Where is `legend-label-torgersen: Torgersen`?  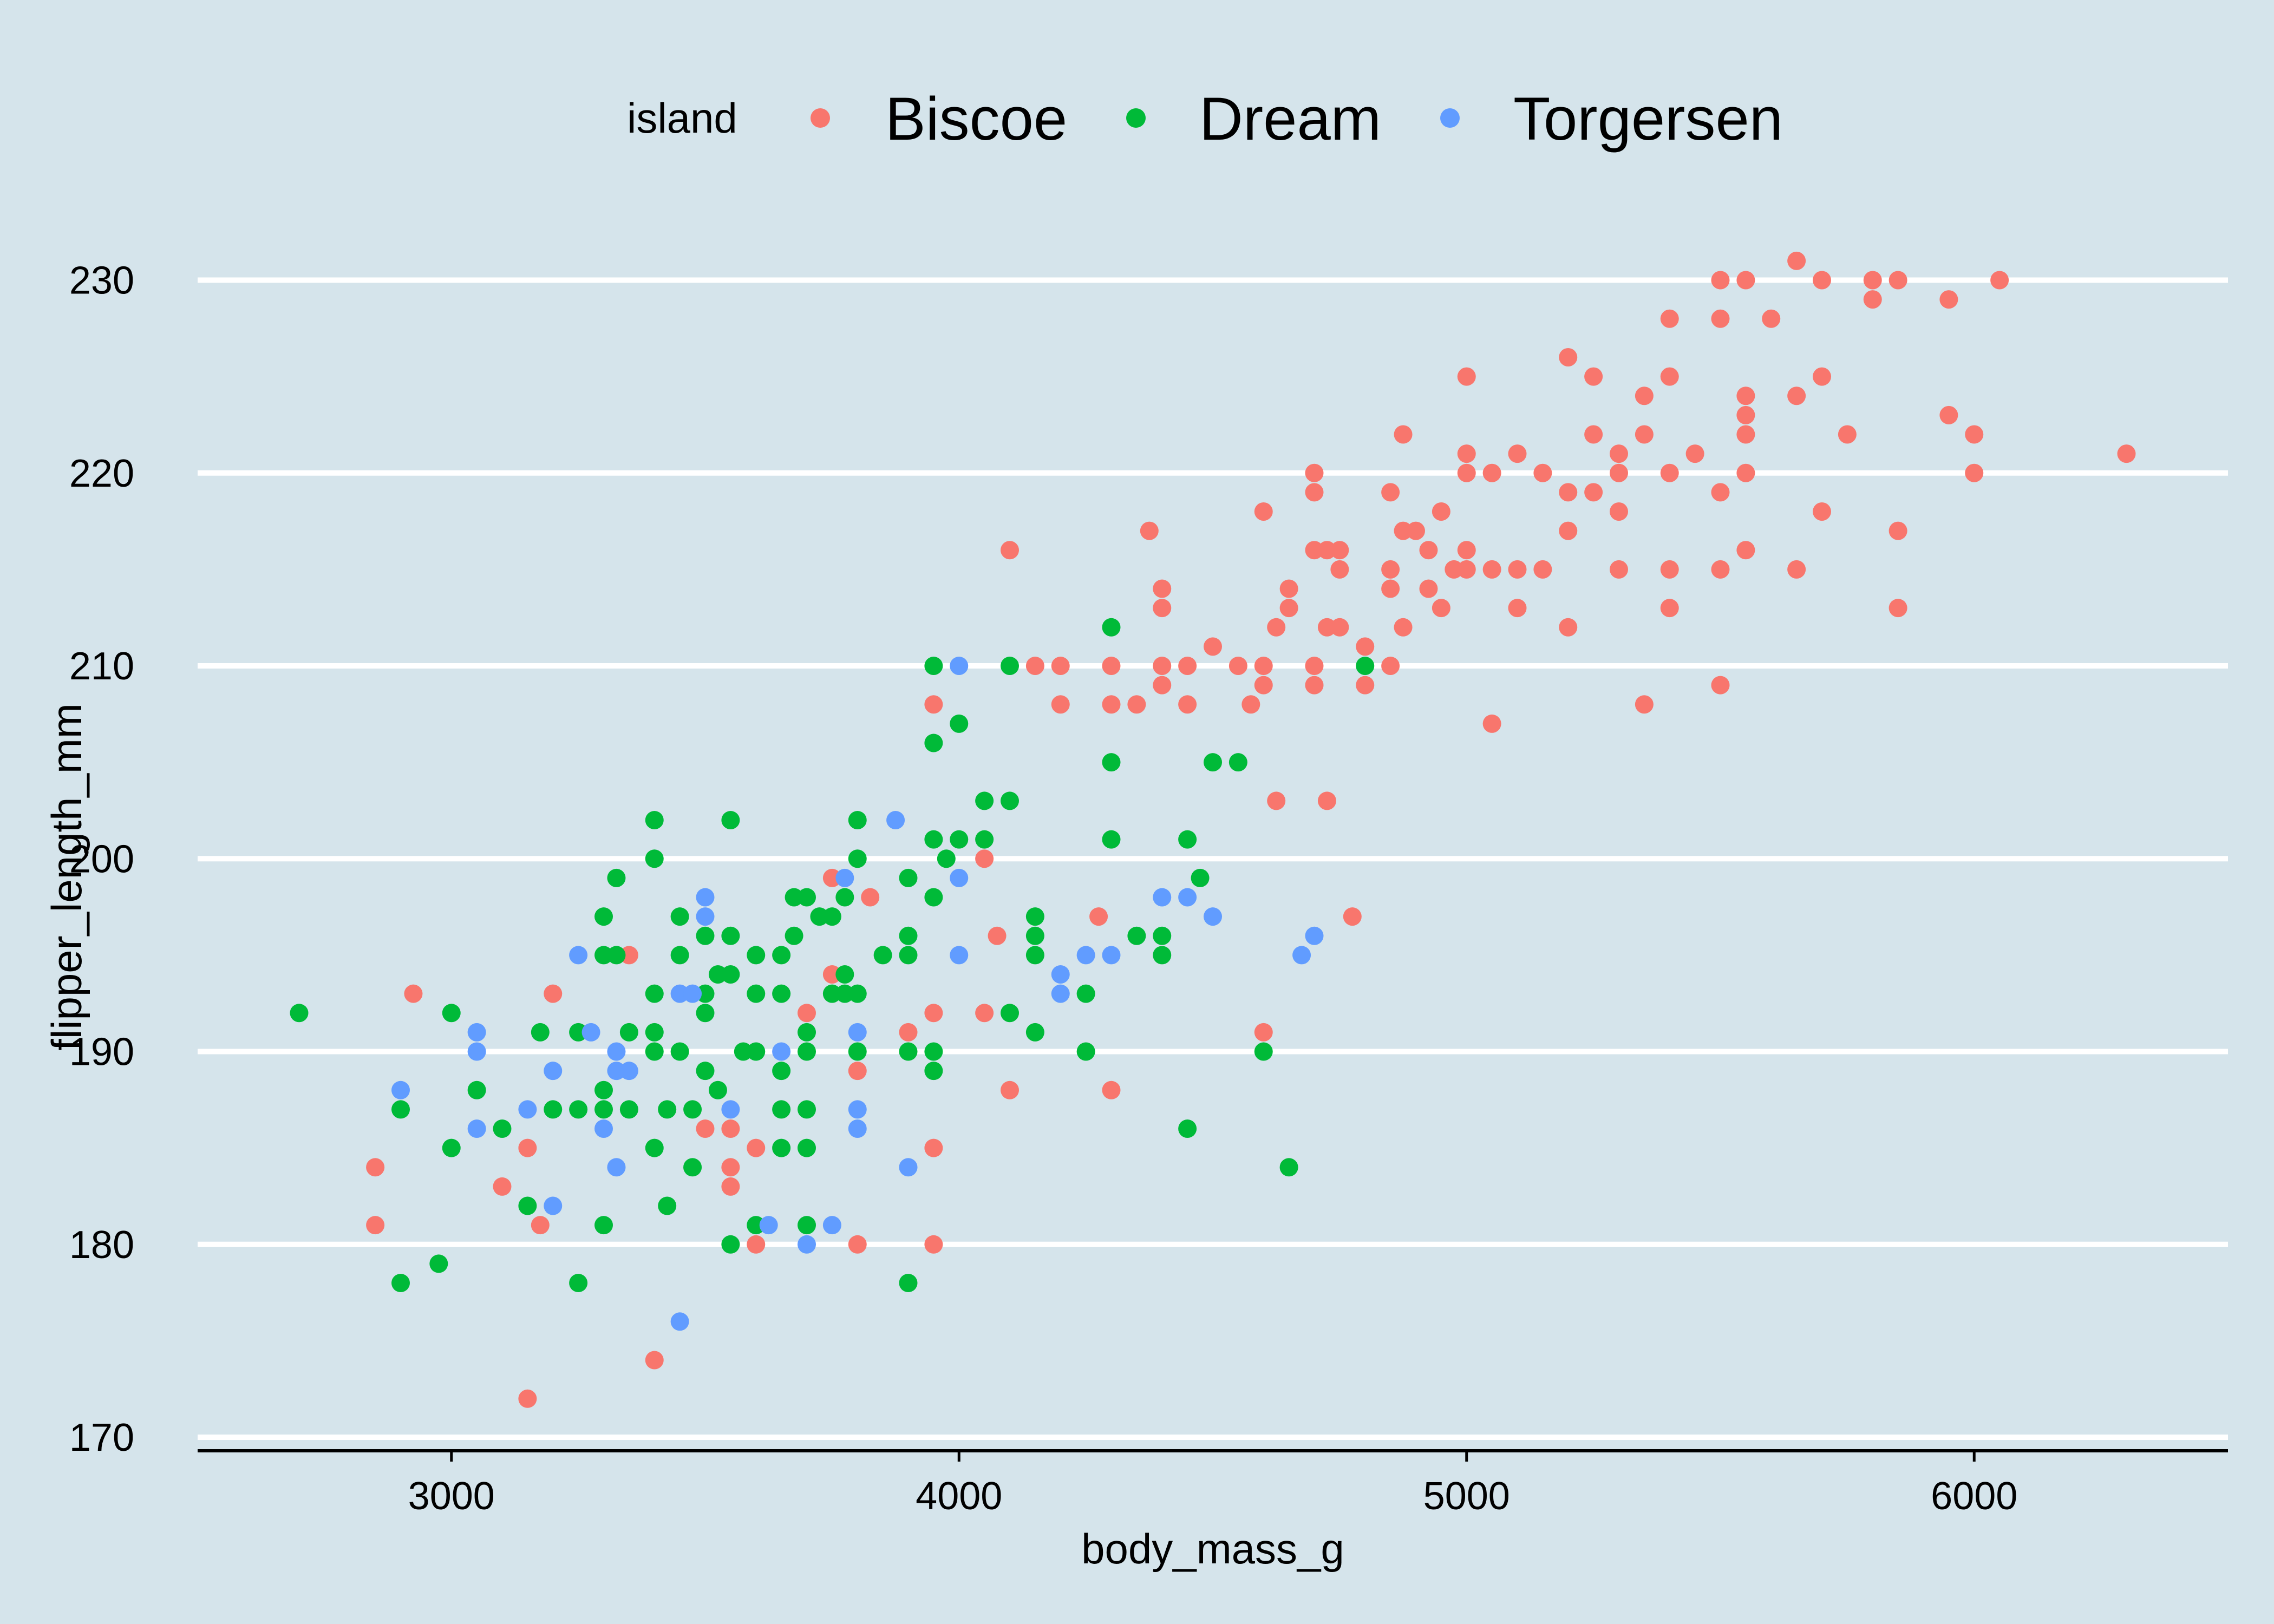 legend-label-torgersen: Torgersen is located at coordinates (1648, 119).